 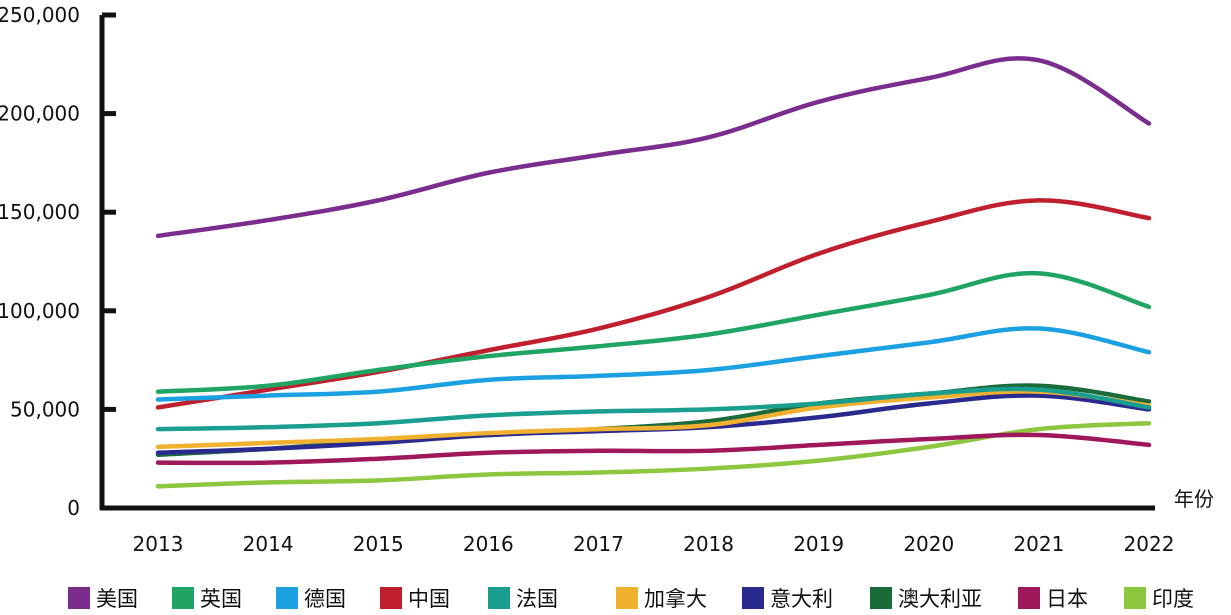 What do you see at coordinates (708, 544) in the screenshot?
I see `x-tick-label: 2018` at bounding box center [708, 544].